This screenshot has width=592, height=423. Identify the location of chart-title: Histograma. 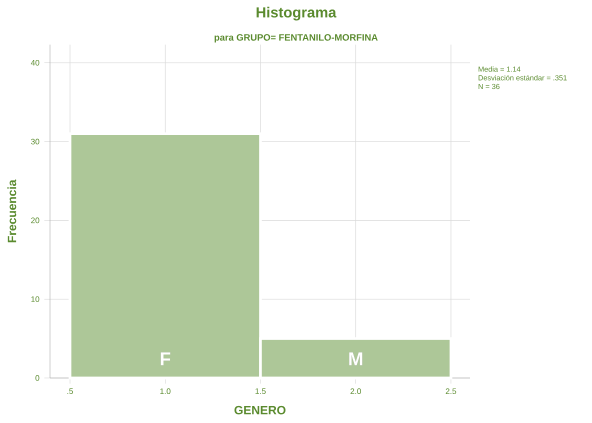
(296, 13).